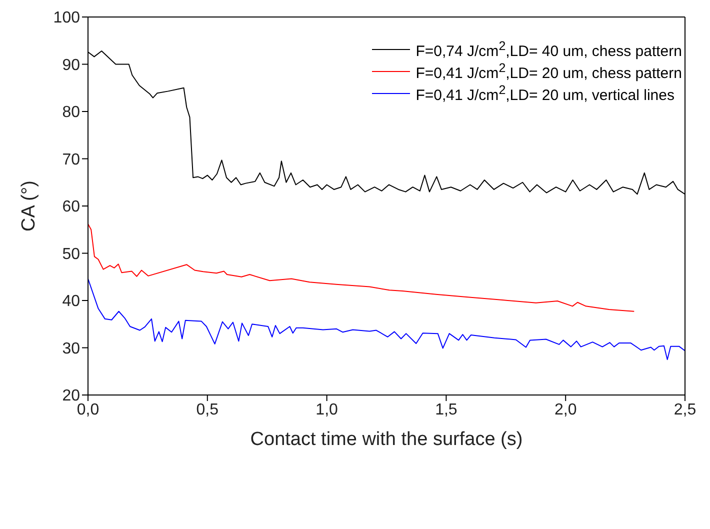 This screenshot has height=529, width=710. What do you see at coordinates (386, 439) in the screenshot?
I see `x-axis-title: Contact time with the surface (s)` at bounding box center [386, 439].